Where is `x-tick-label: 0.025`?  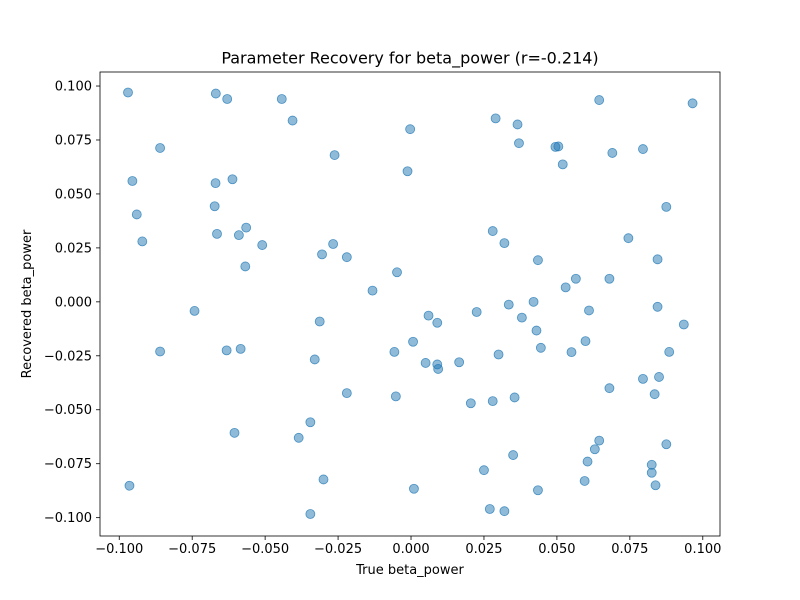
x-tick-label: 0.025 is located at coordinates (483, 549).